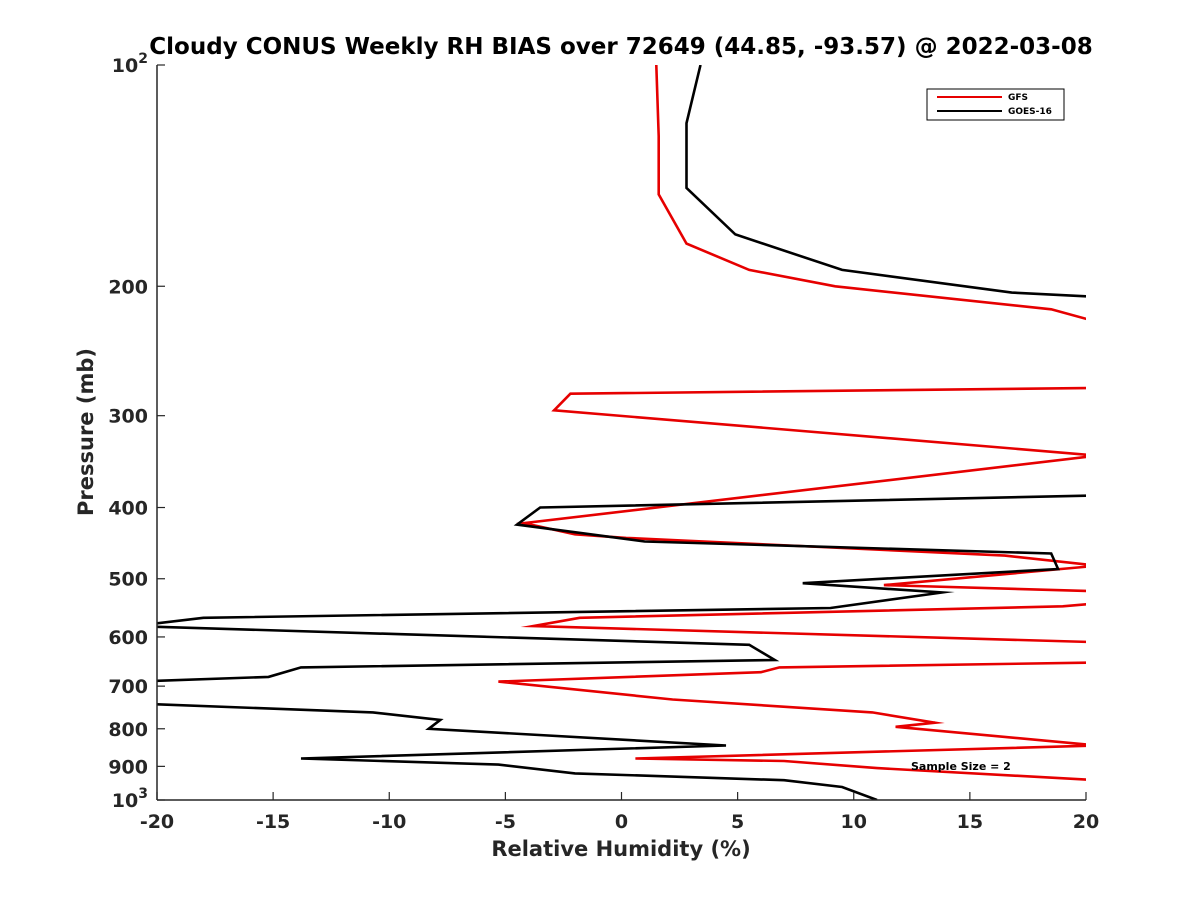 Image resolution: width=1200 pixels, height=900 pixels. What do you see at coordinates (1018, 98) in the screenshot?
I see `legend-label-gfs: GFS` at bounding box center [1018, 98].